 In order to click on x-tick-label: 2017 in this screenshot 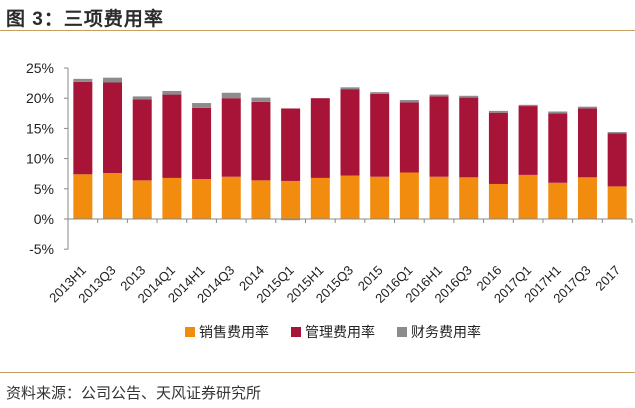, I will do `click(607, 278)`.